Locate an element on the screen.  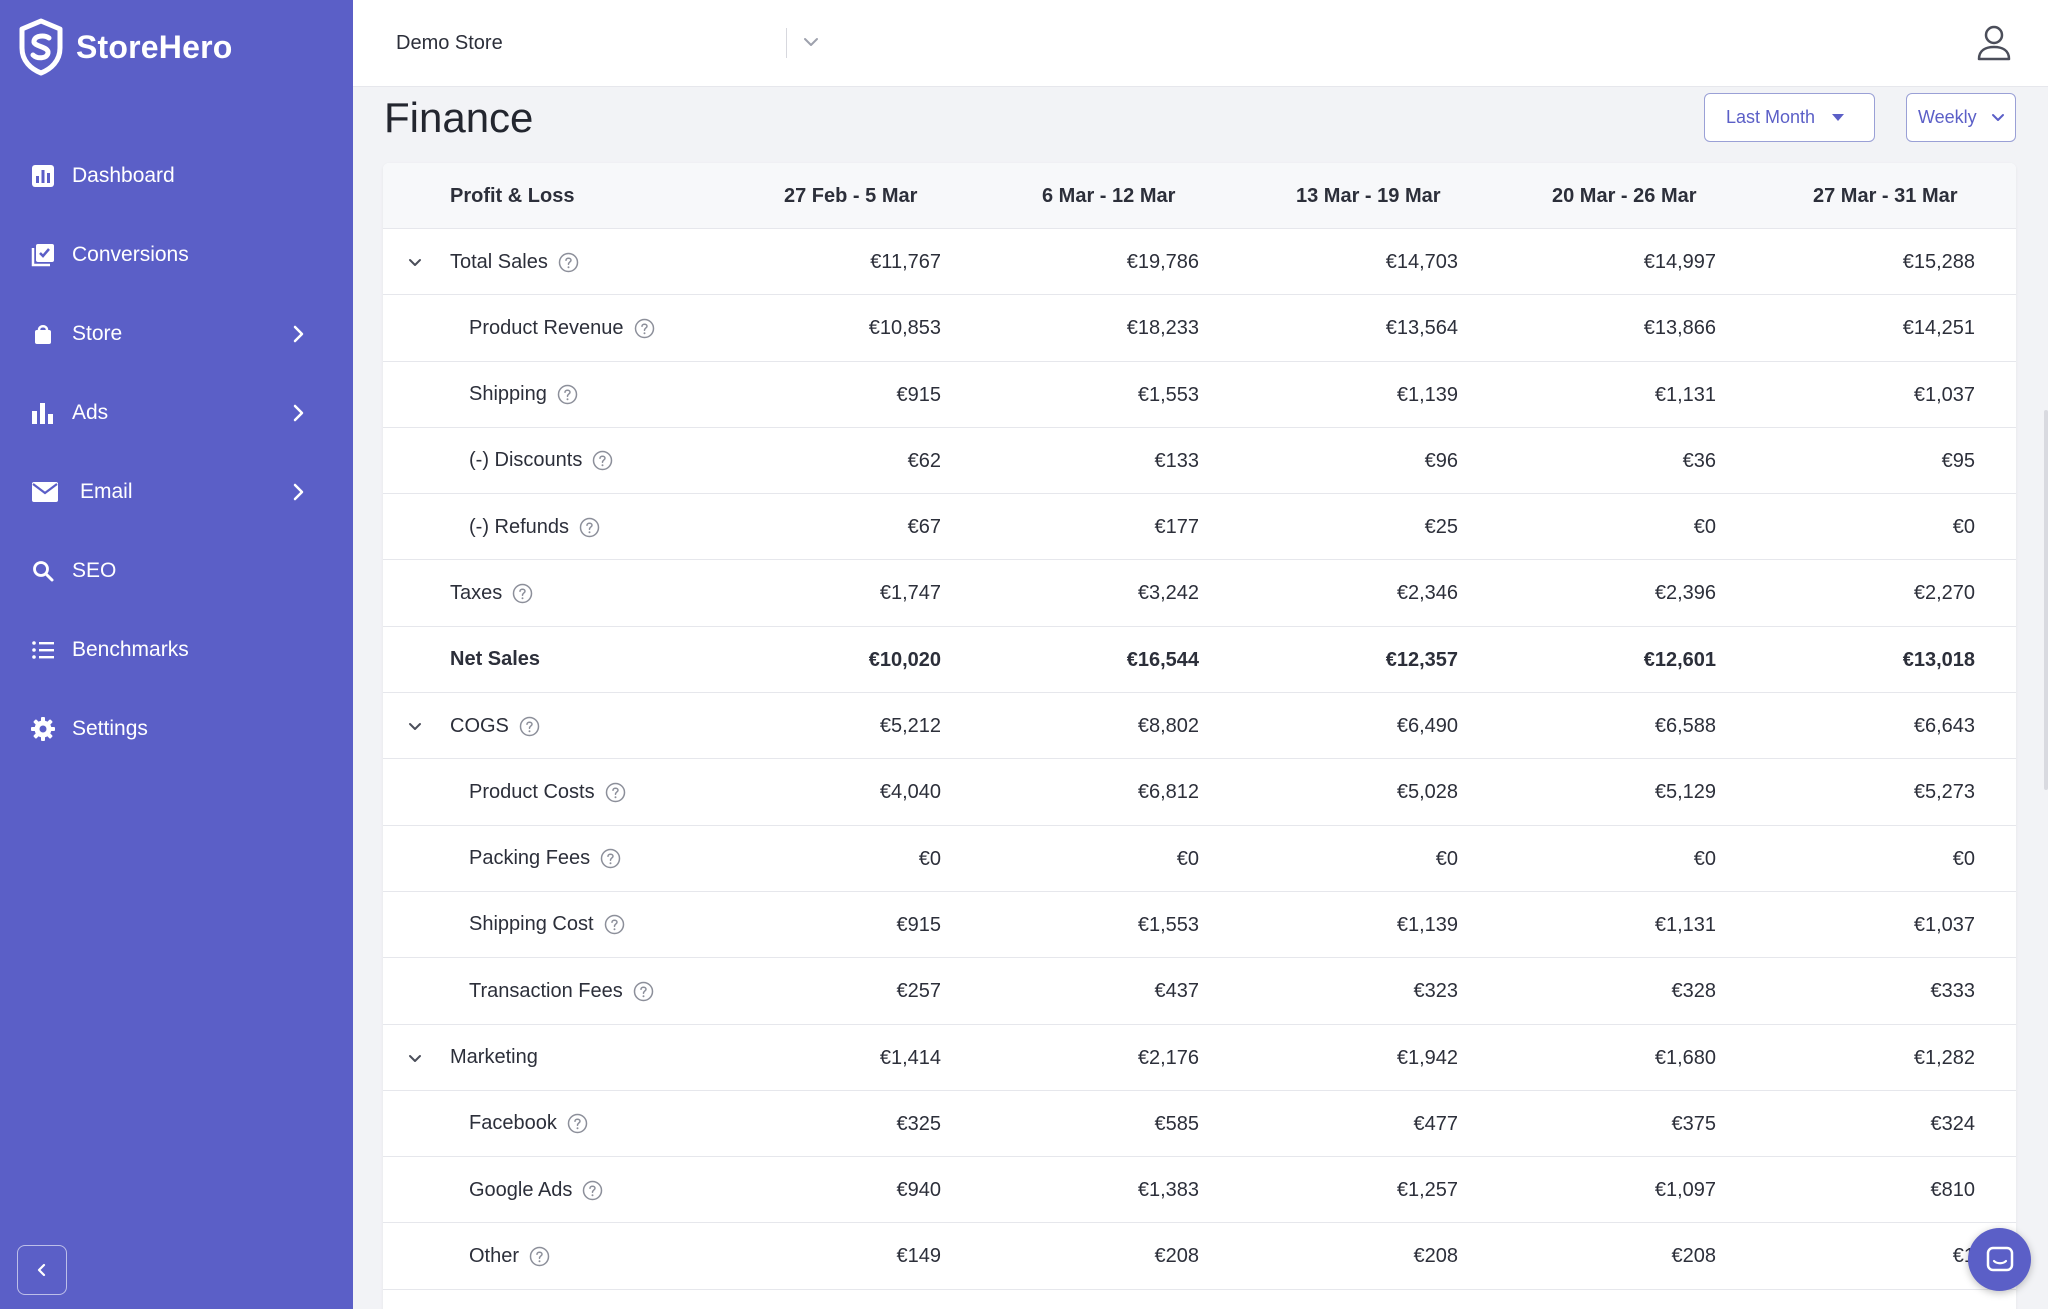
sidebar-item-label: Email is located at coordinates (106, 491).